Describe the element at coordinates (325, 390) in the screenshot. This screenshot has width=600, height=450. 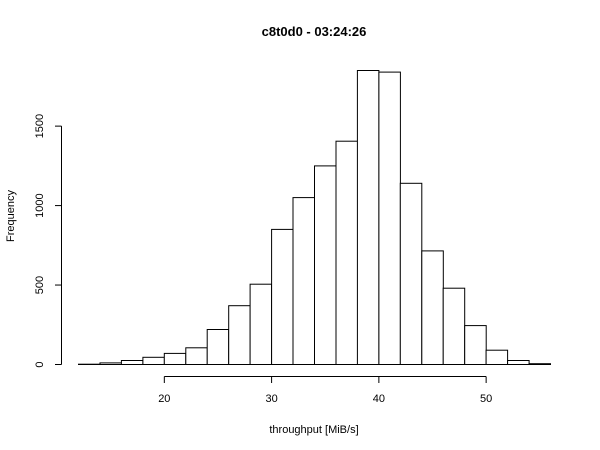
I see `x-axis: 20 30 40 50` at that location.